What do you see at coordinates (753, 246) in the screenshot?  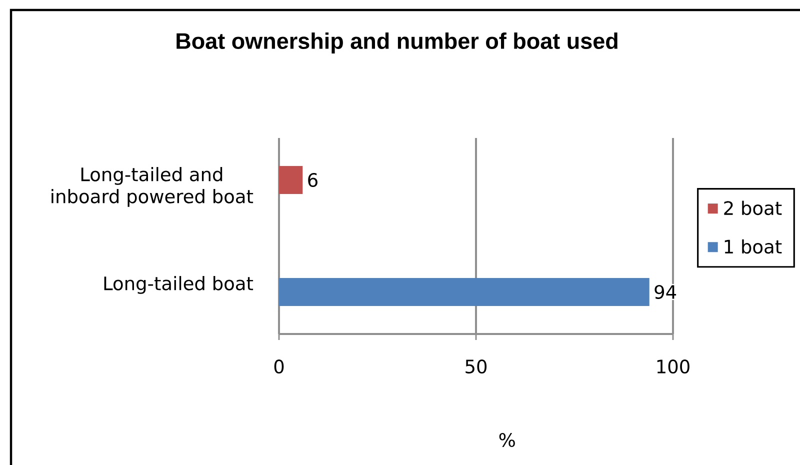 I see `legend-label: 1 boat` at bounding box center [753, 246].